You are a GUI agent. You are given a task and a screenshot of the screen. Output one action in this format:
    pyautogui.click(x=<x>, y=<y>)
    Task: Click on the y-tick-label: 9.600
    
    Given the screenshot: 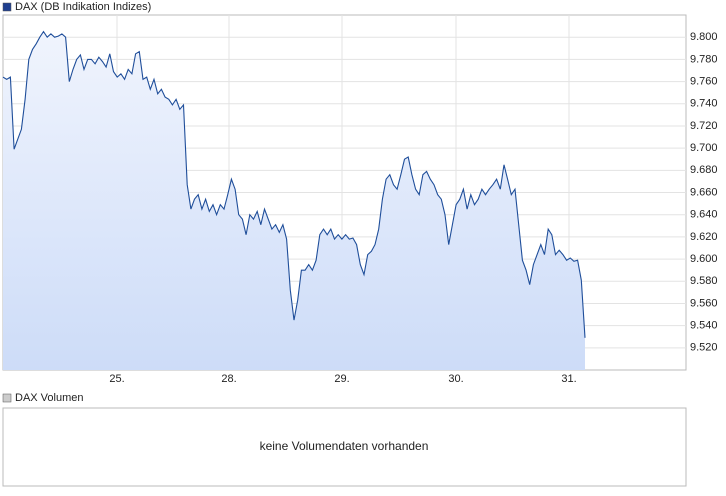 What is the action you would take?
    pyautogui.click(x=704, y=259)
    